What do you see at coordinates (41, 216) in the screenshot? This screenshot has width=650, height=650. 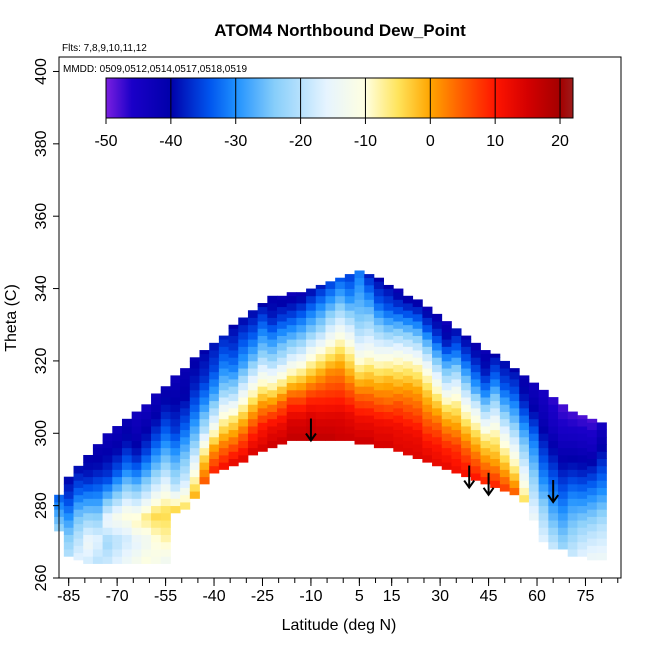 I see `y-tick-label: 360` at bounding box center [41, 216].